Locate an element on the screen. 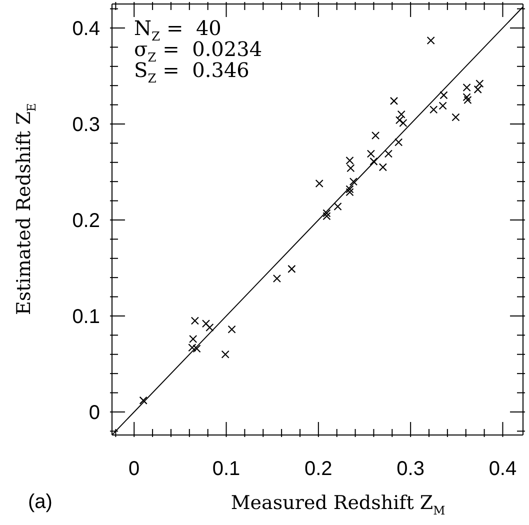  x-tick-label: 0 is located at coordinates (134, 469).